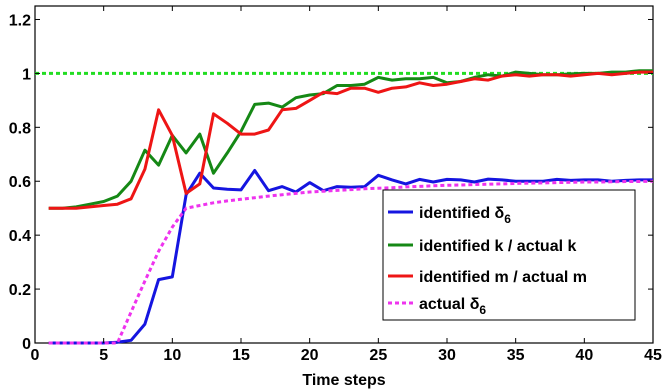  I want to click on legend-box, so click(509, 255).